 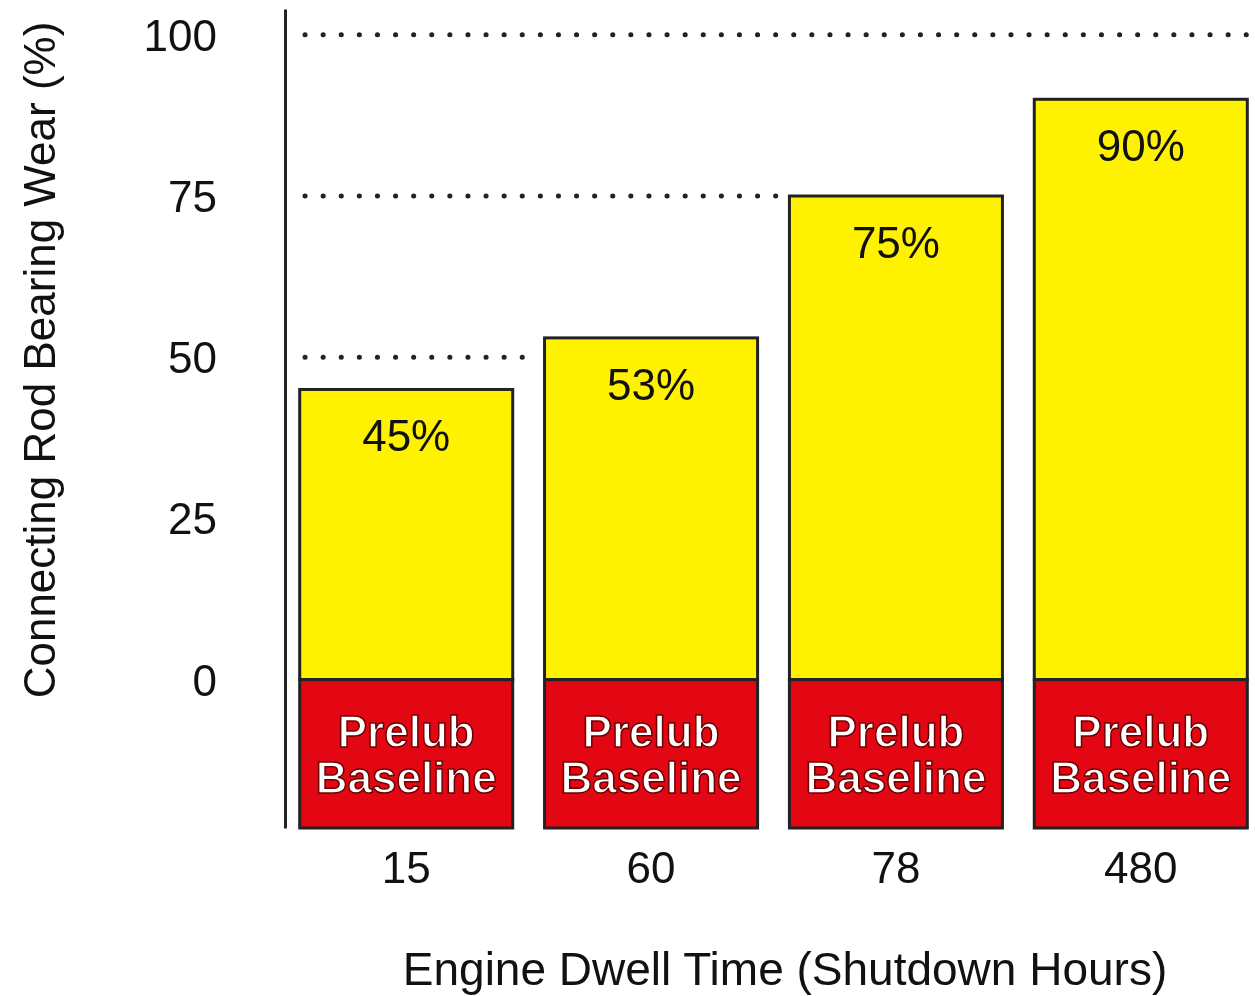 What do you see at coordinates (406, 754) in the screenshot?
I see `series-label: Prelub Baseline` at bounding box center [406, 754].